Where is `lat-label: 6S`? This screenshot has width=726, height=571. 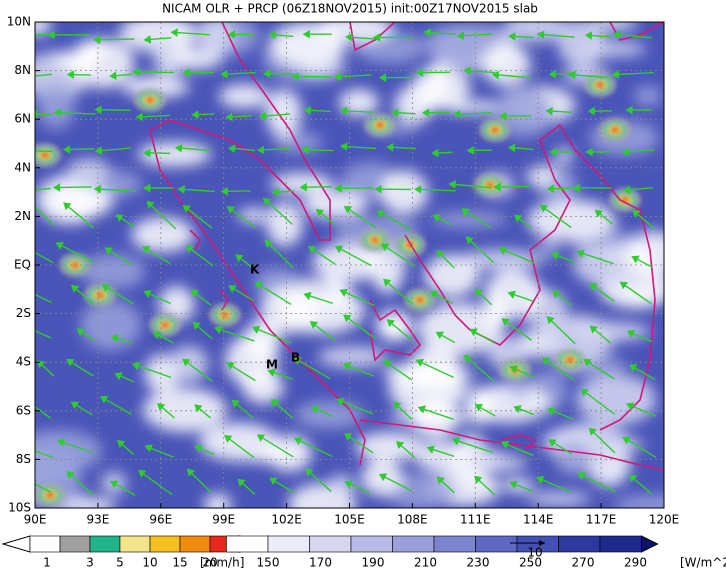 lat-label: 6S is located at coordinates (23, 410).